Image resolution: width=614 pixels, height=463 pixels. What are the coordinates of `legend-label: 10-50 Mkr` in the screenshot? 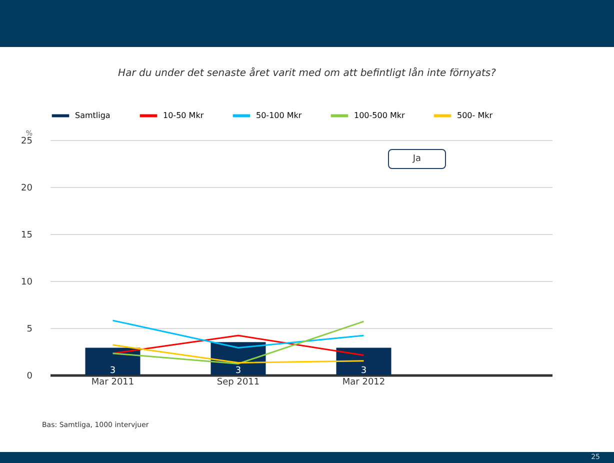 It's located at (183, 115).